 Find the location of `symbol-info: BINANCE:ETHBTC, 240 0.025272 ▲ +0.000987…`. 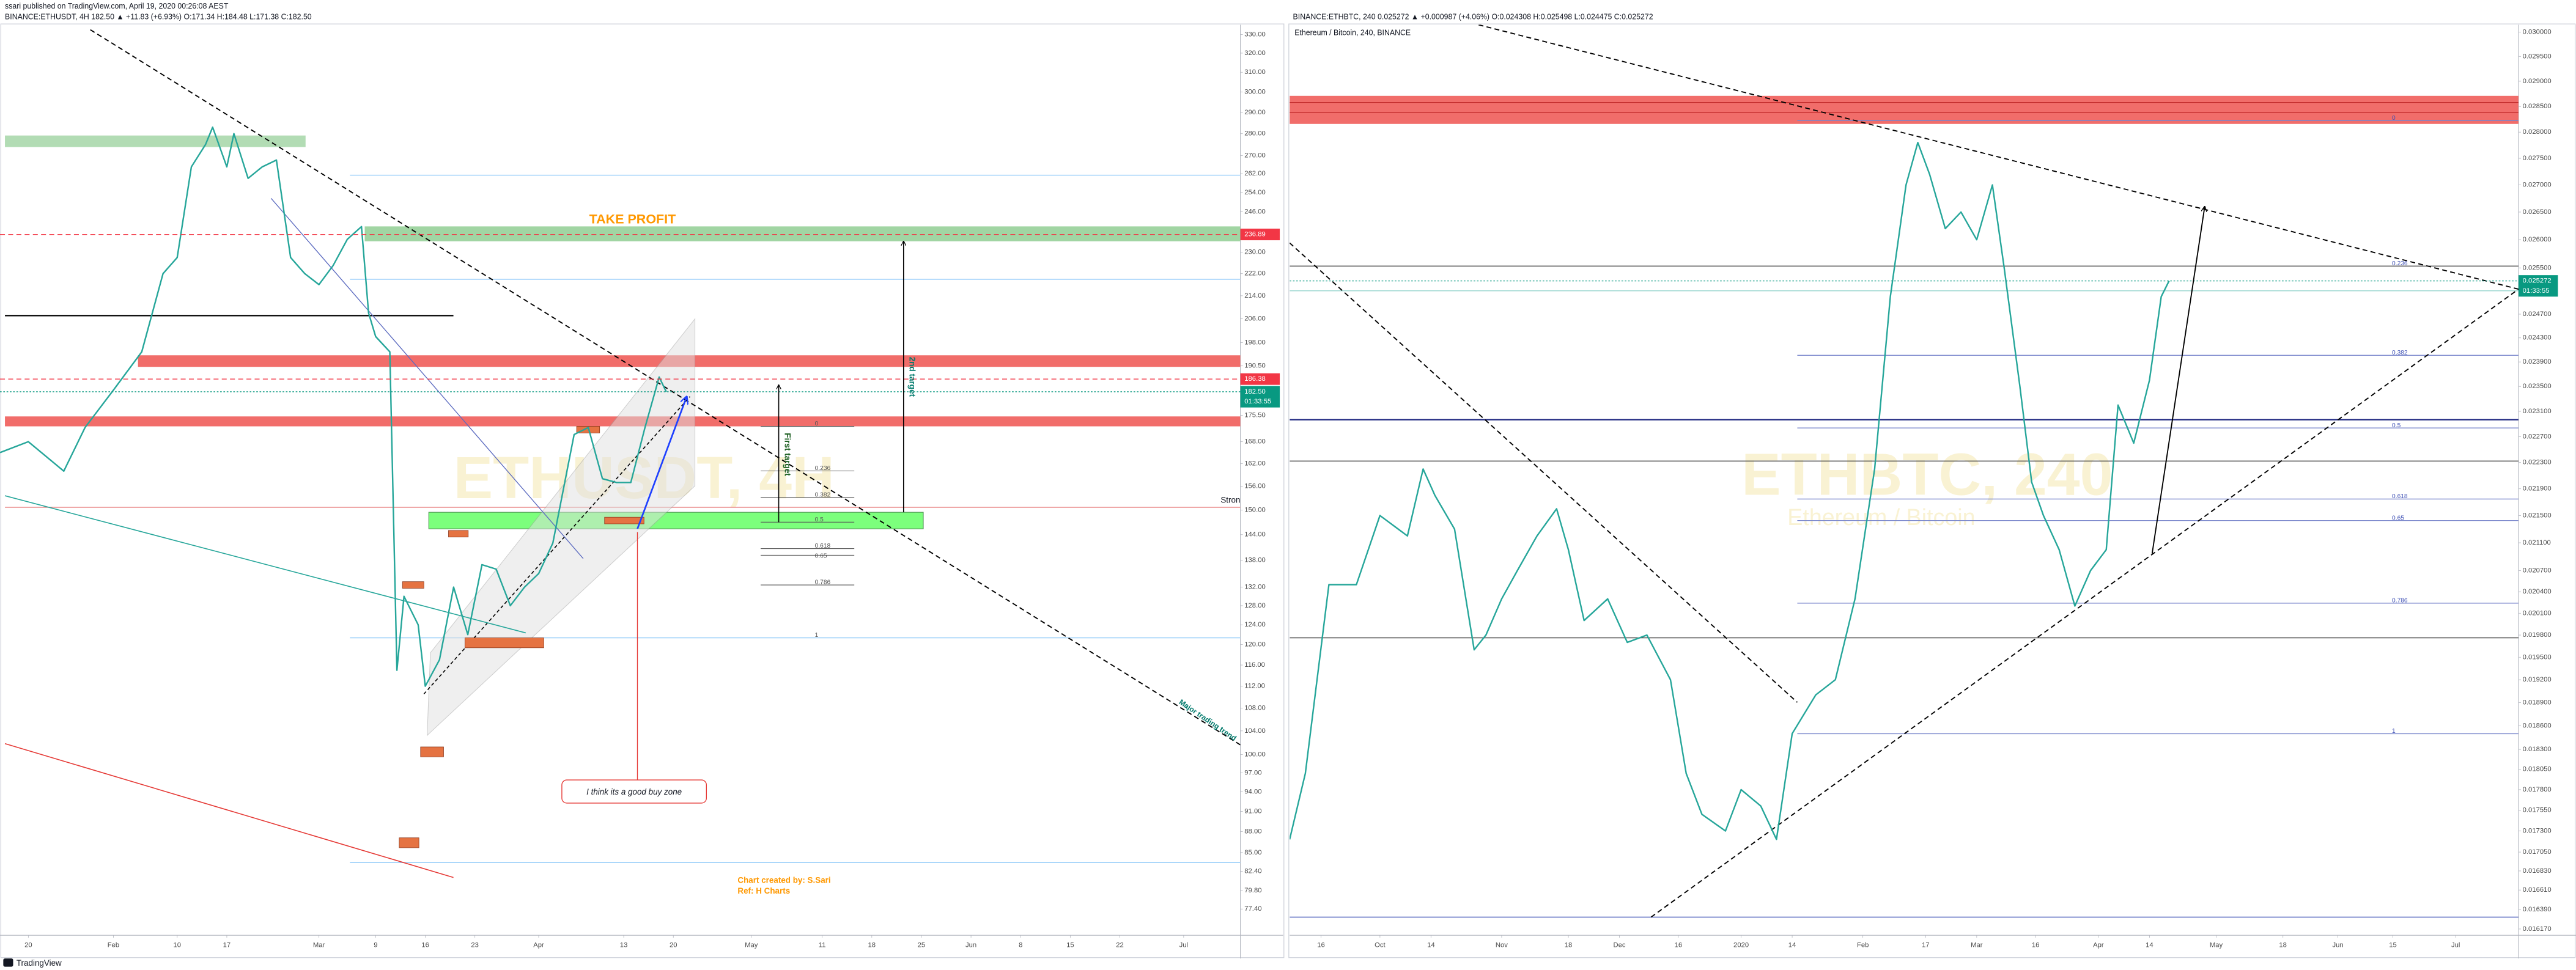

symbol-info: BINANCE:ETHBTC, 240 0.025272 ▲ +0.000987… is located at coordinates (1473, 17).